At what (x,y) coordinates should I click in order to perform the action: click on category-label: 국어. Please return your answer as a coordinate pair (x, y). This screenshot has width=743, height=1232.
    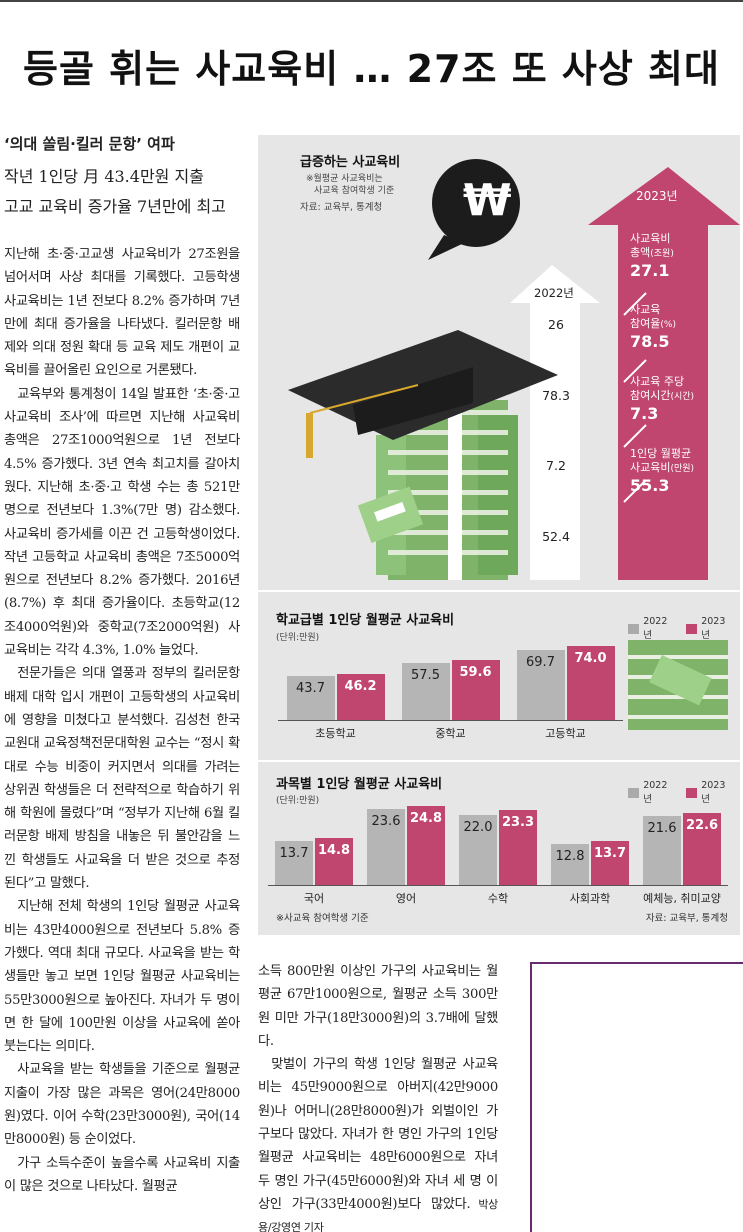
    Looking at the image, I should click on (314, 898).